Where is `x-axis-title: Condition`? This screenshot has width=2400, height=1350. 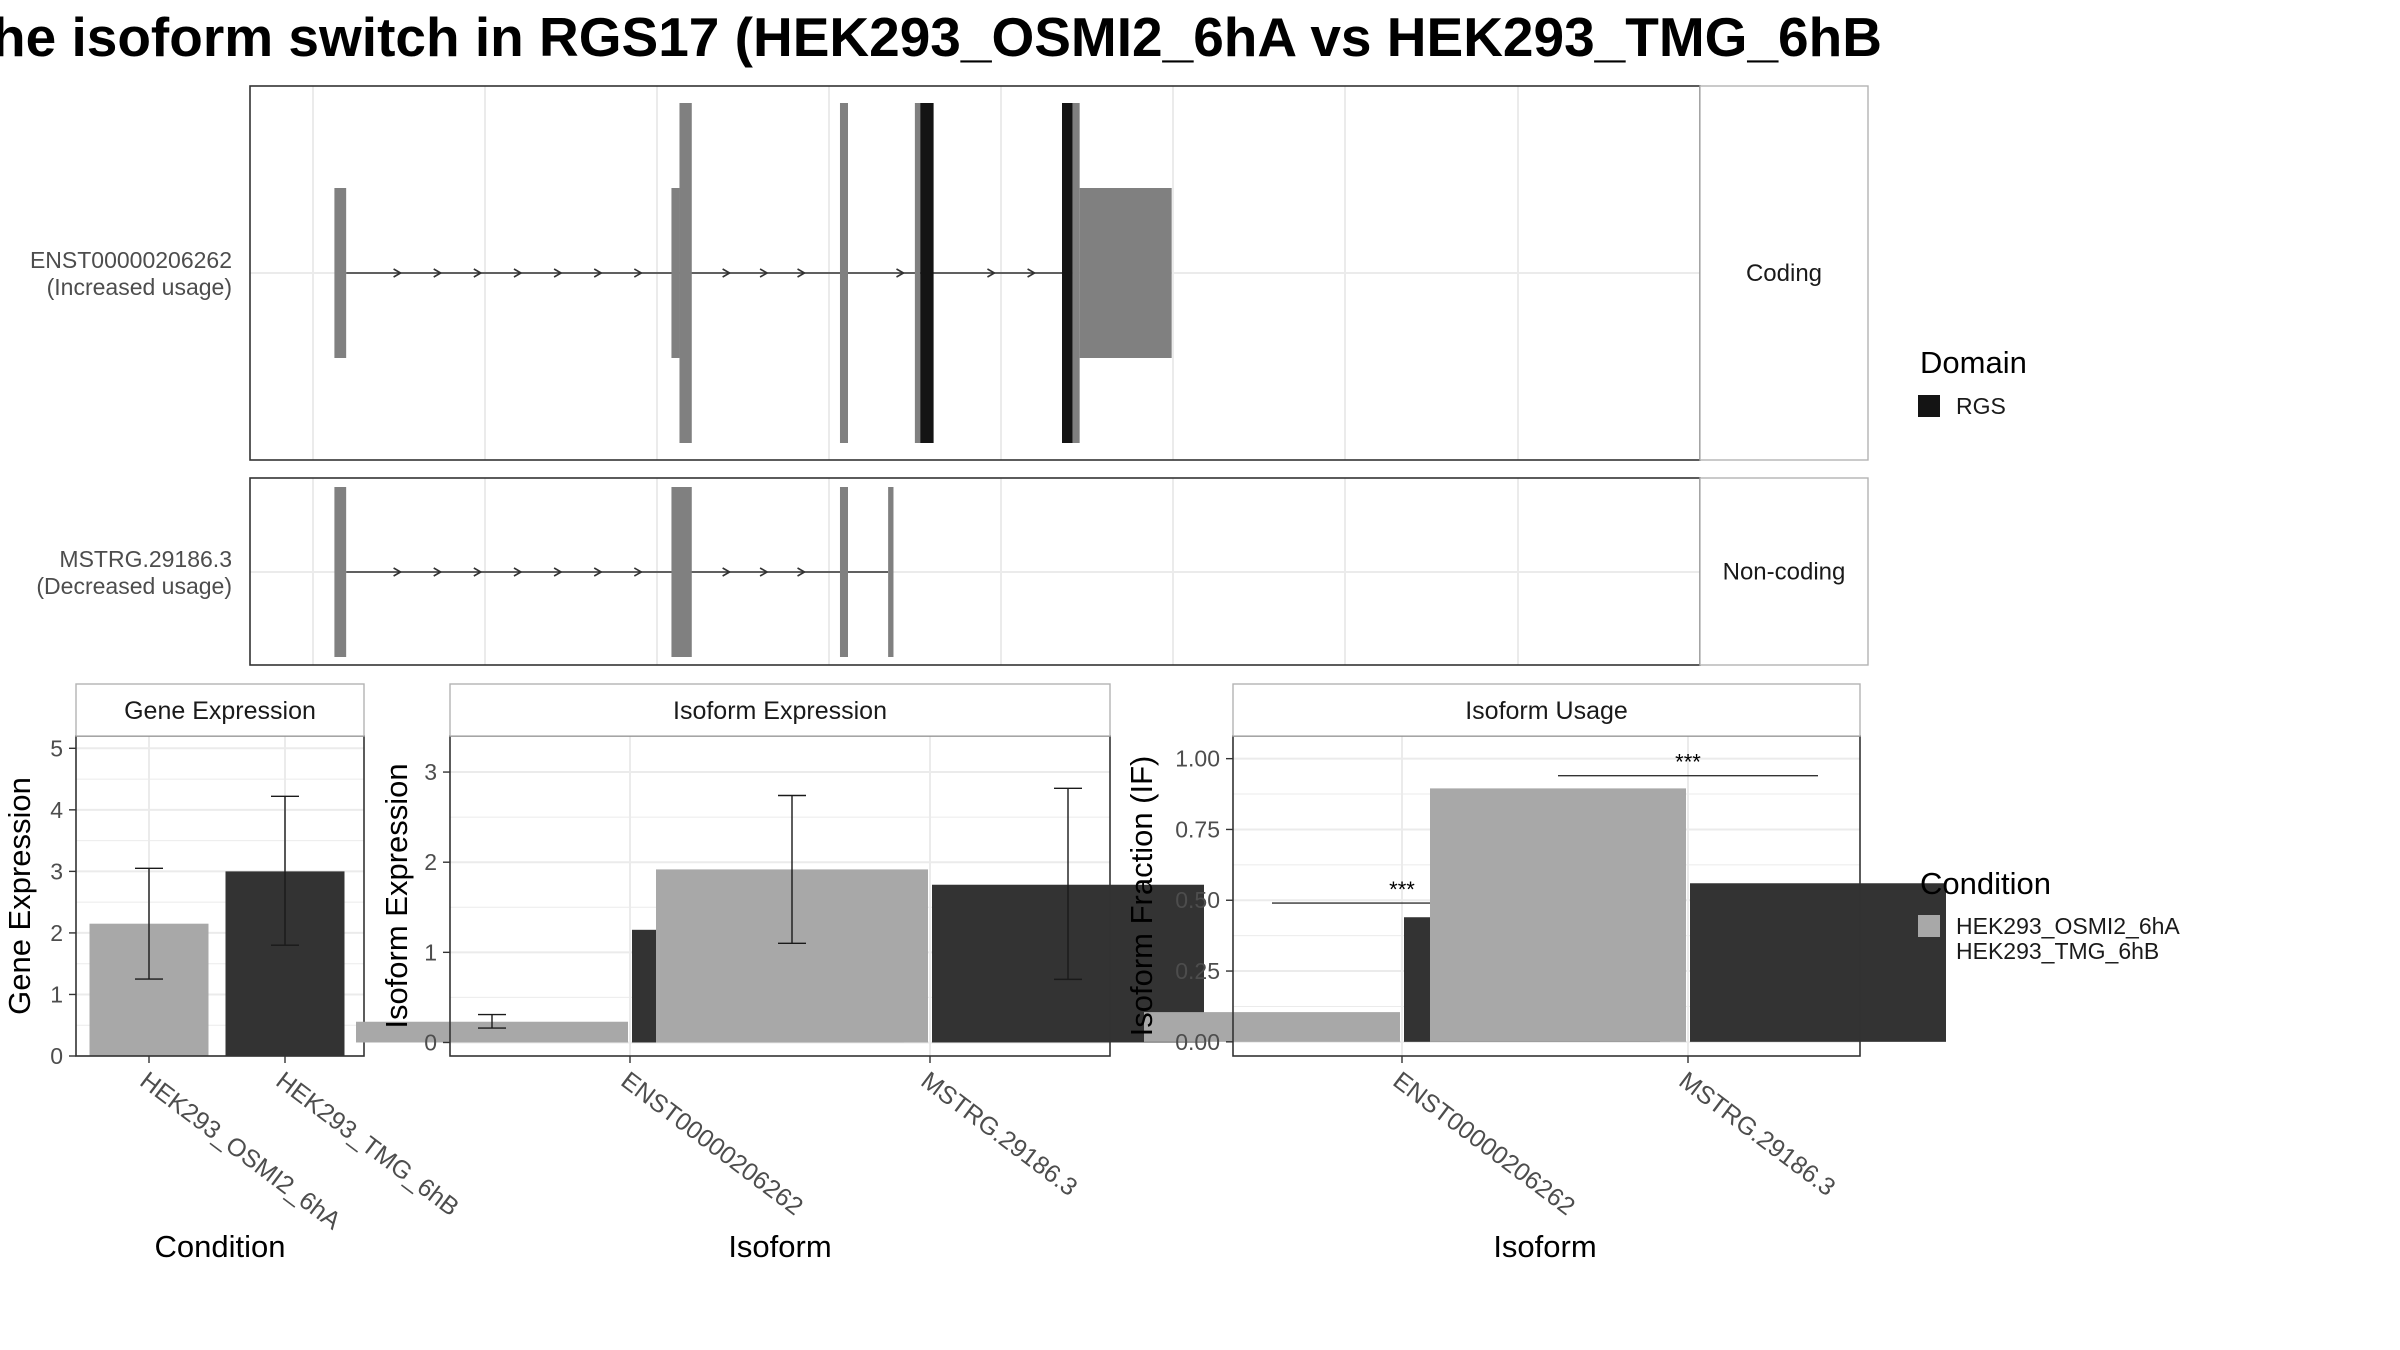
x-axis-title: Condition is located at coordinates (220, 1246).